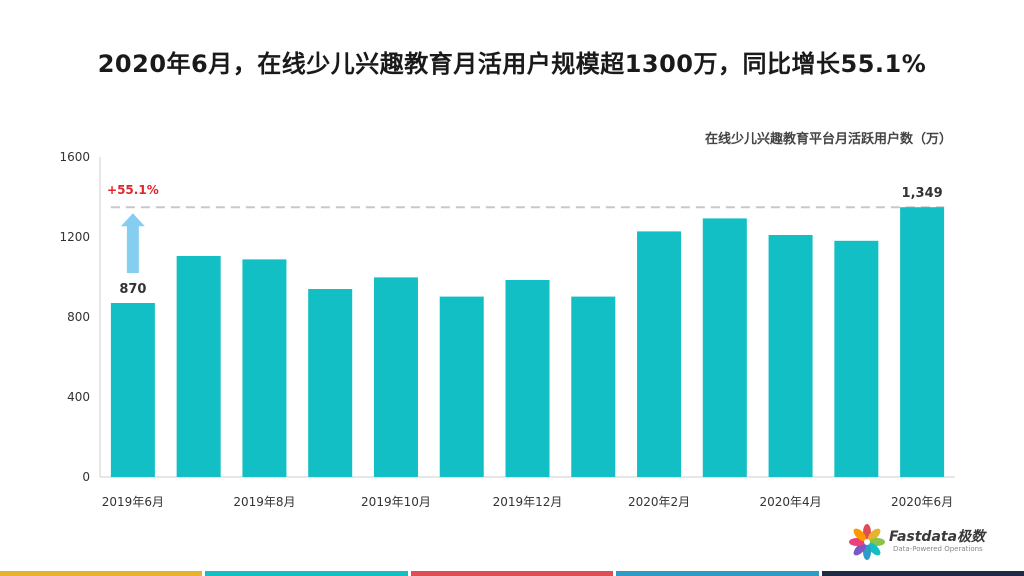  I want to click on logo-tagline: Data-Powered Operations, so click(938, 549).